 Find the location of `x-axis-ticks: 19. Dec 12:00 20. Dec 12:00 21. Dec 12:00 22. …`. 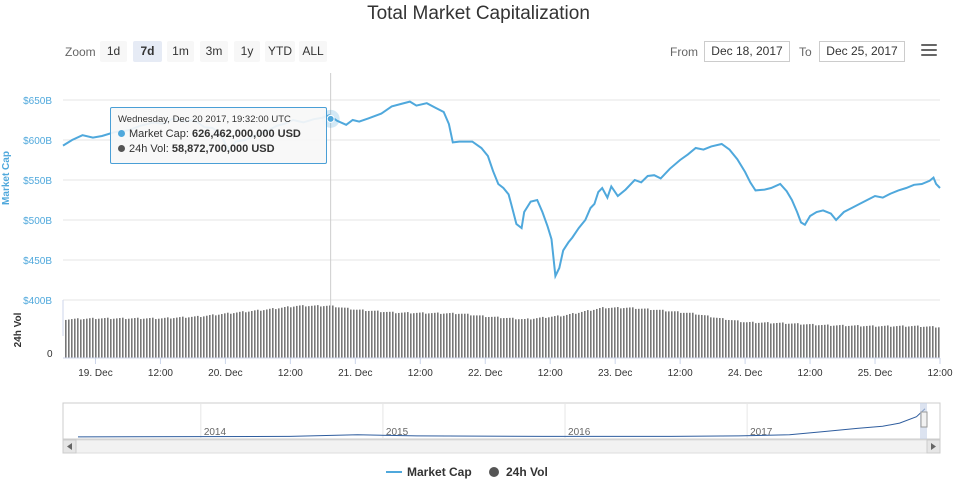

x-axis-ticks: 19. Dec 12:00 20. Dec 12:00 21. Dec 12:00 22. … is located at coordinates (515, 368).